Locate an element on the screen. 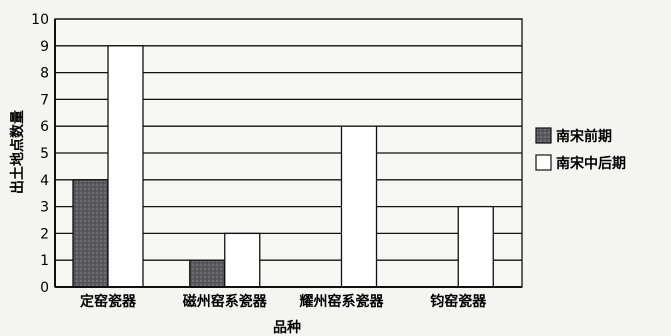 The width and height of the screenshot is (671, 336). y-axis-label: 出土地点数量 is located at coordinates (17, 152).